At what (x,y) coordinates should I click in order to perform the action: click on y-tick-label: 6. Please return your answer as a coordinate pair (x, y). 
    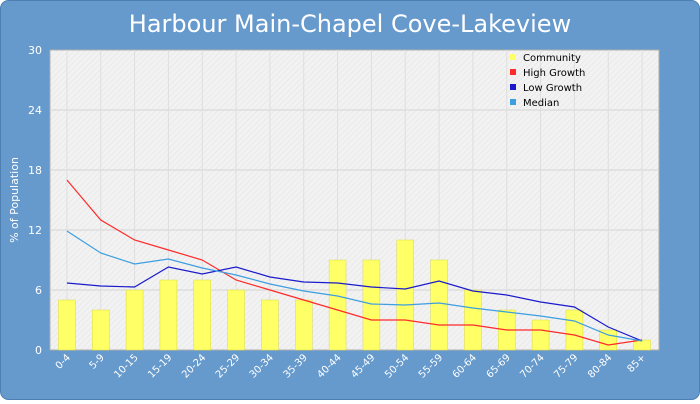
    Looking at the image, I should click on (38, 290).